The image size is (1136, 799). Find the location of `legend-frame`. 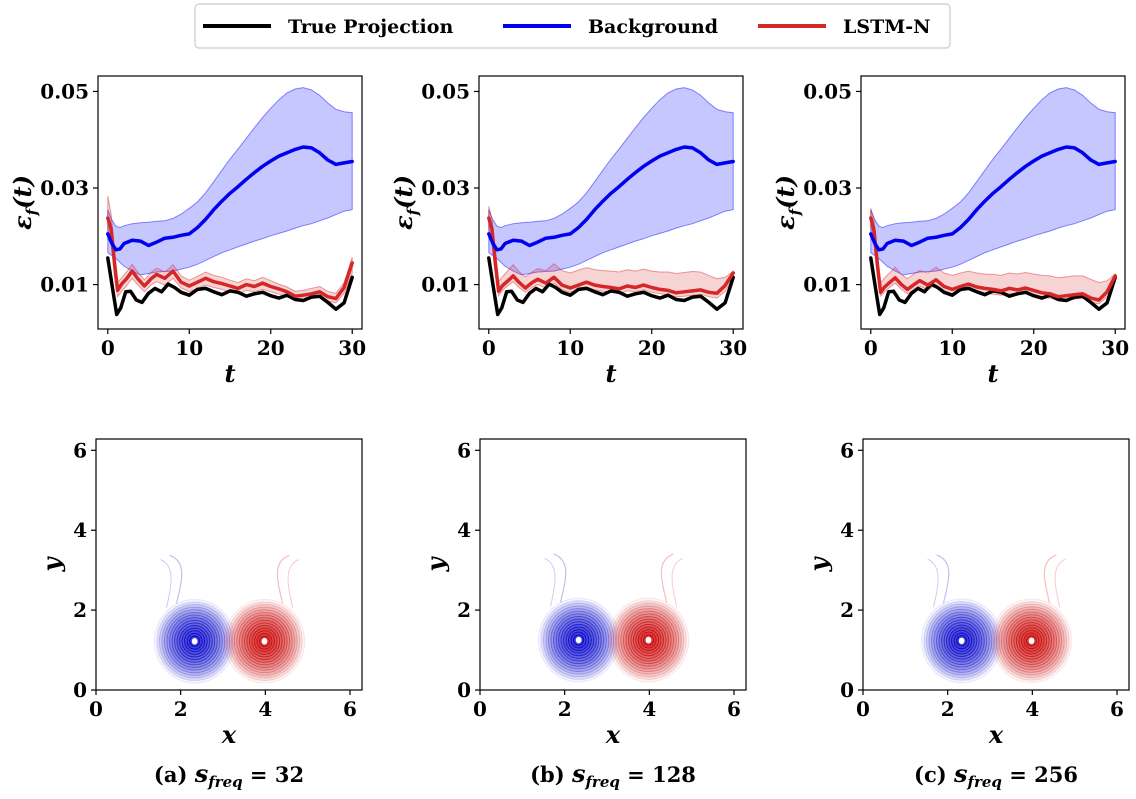

legend-frame is located at coordinates (572, 26).